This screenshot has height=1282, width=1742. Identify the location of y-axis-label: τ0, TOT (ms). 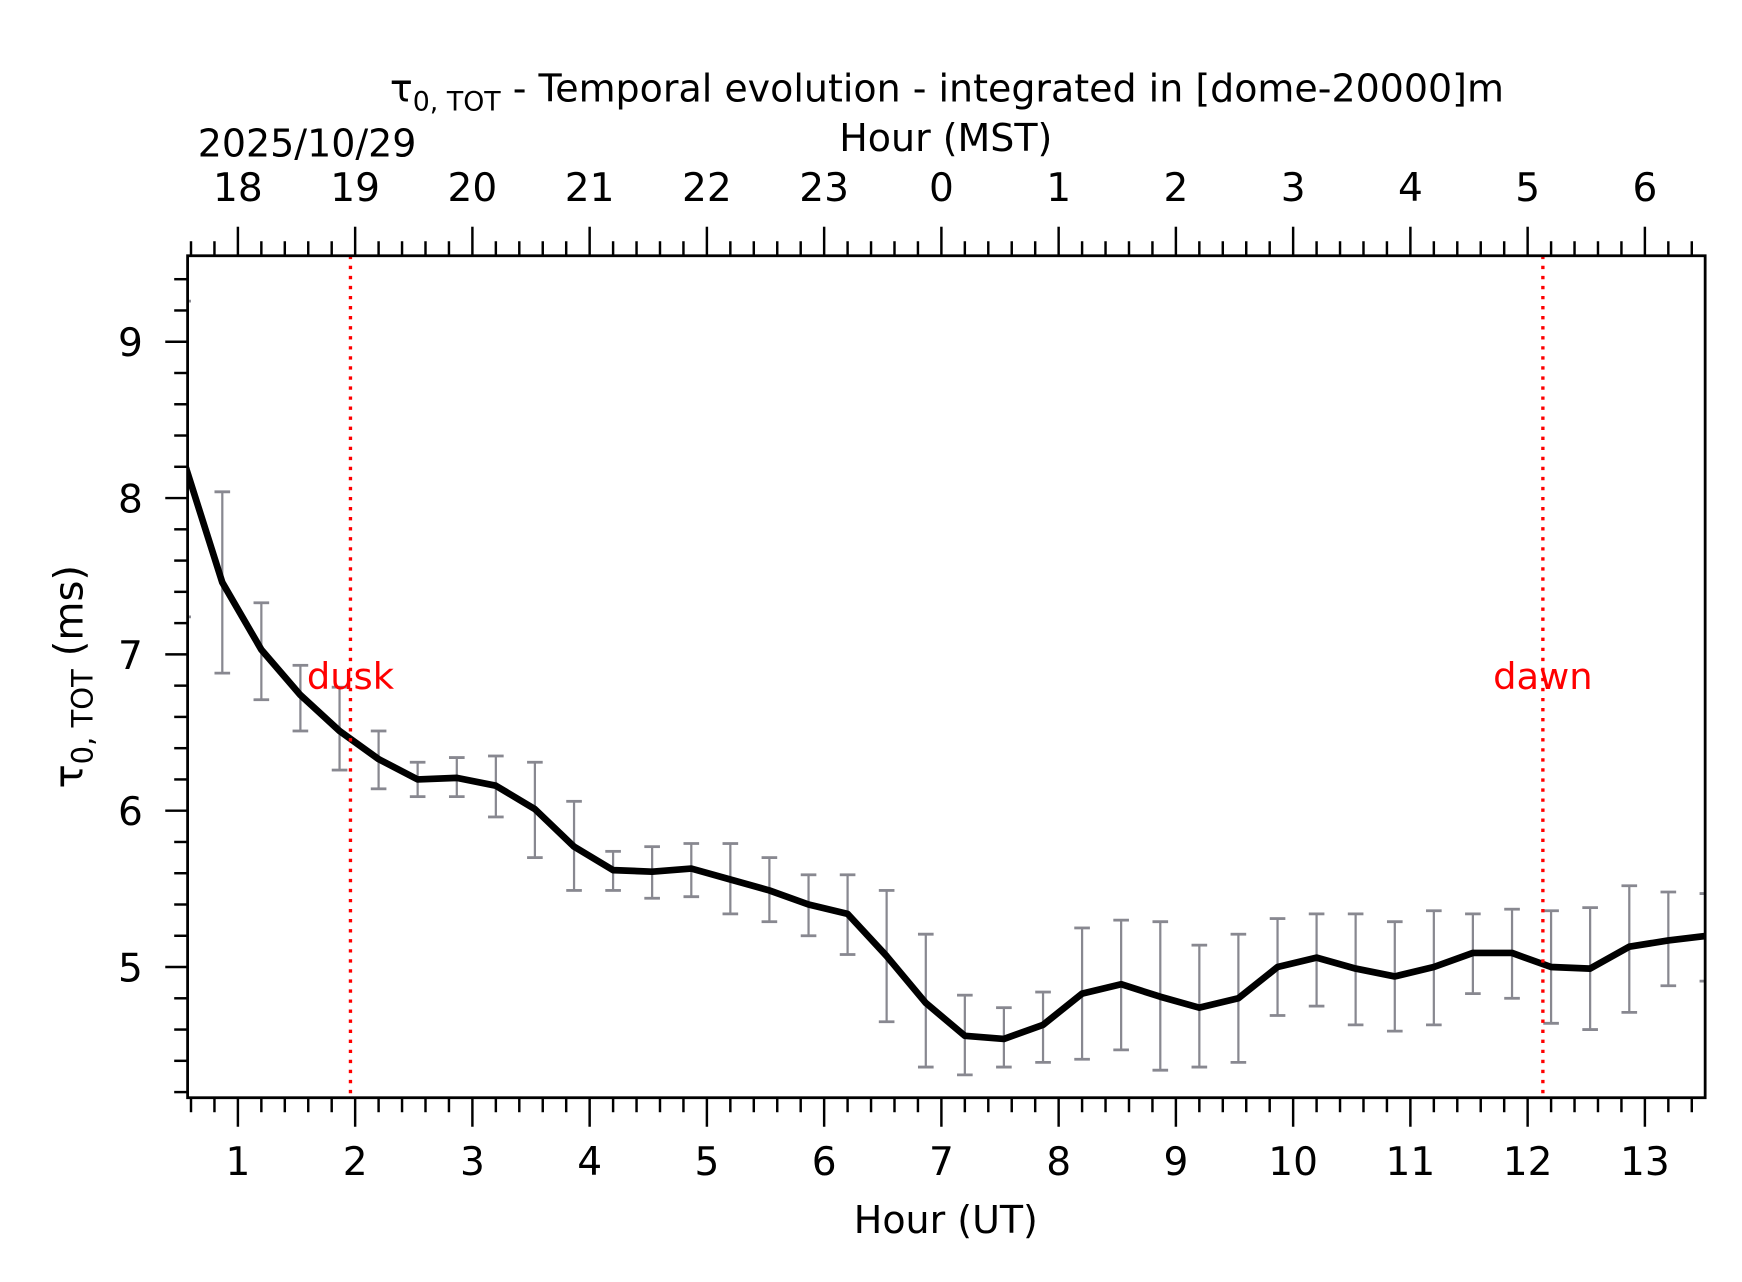
(73, 677).